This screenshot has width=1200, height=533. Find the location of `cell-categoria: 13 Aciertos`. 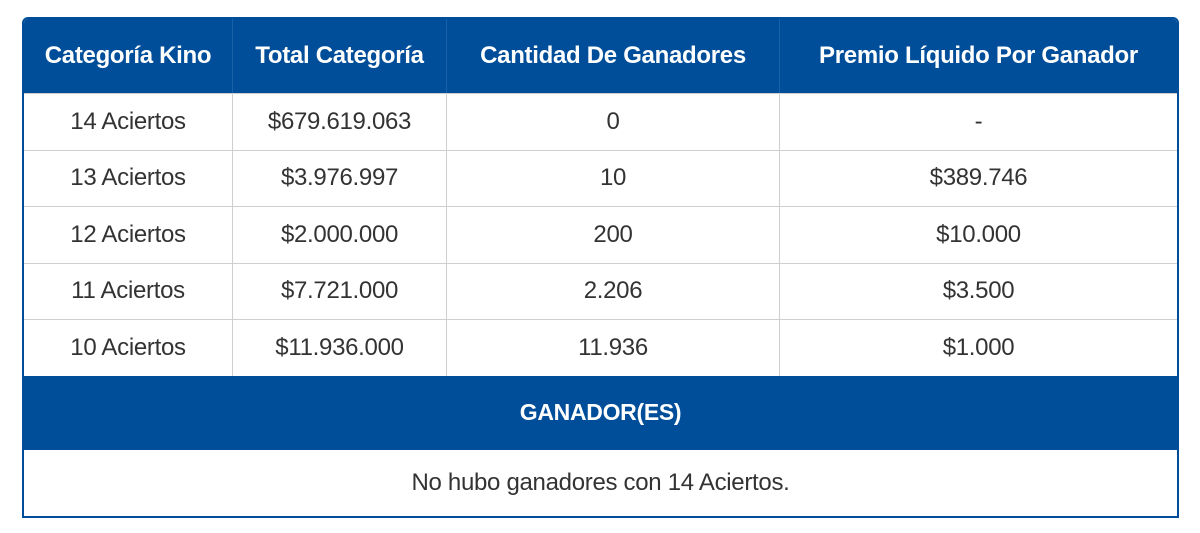

cell-categoria: 13 Aciertos is located at coordinates (128, 178).